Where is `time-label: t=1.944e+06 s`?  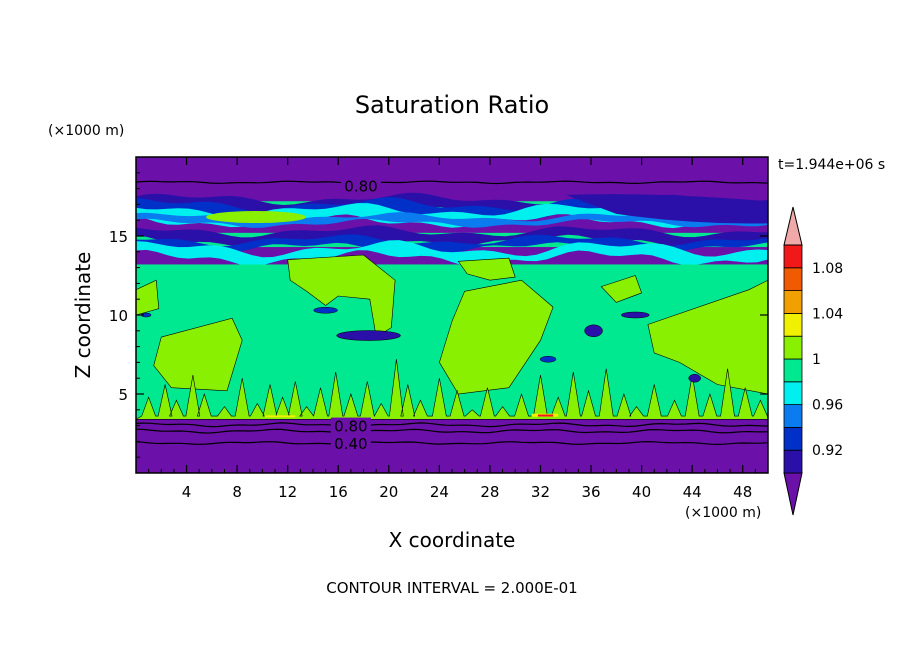
time-label: t=1.944e+06 s is located at coordinates (831, 165).